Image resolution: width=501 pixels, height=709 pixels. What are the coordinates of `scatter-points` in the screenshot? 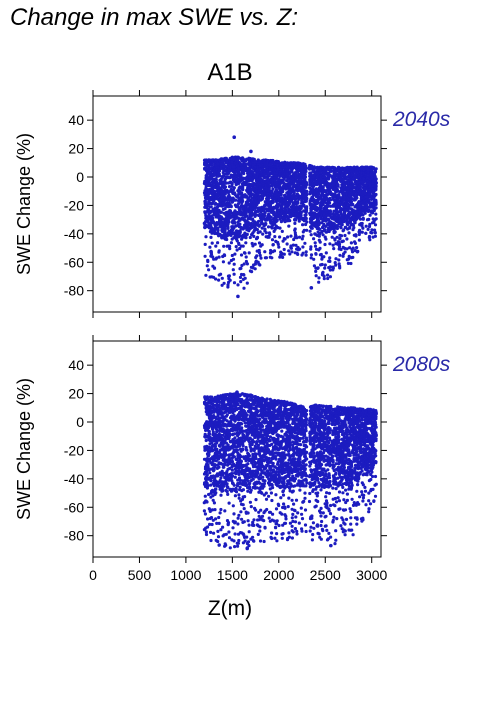 It's located at (290, 470).